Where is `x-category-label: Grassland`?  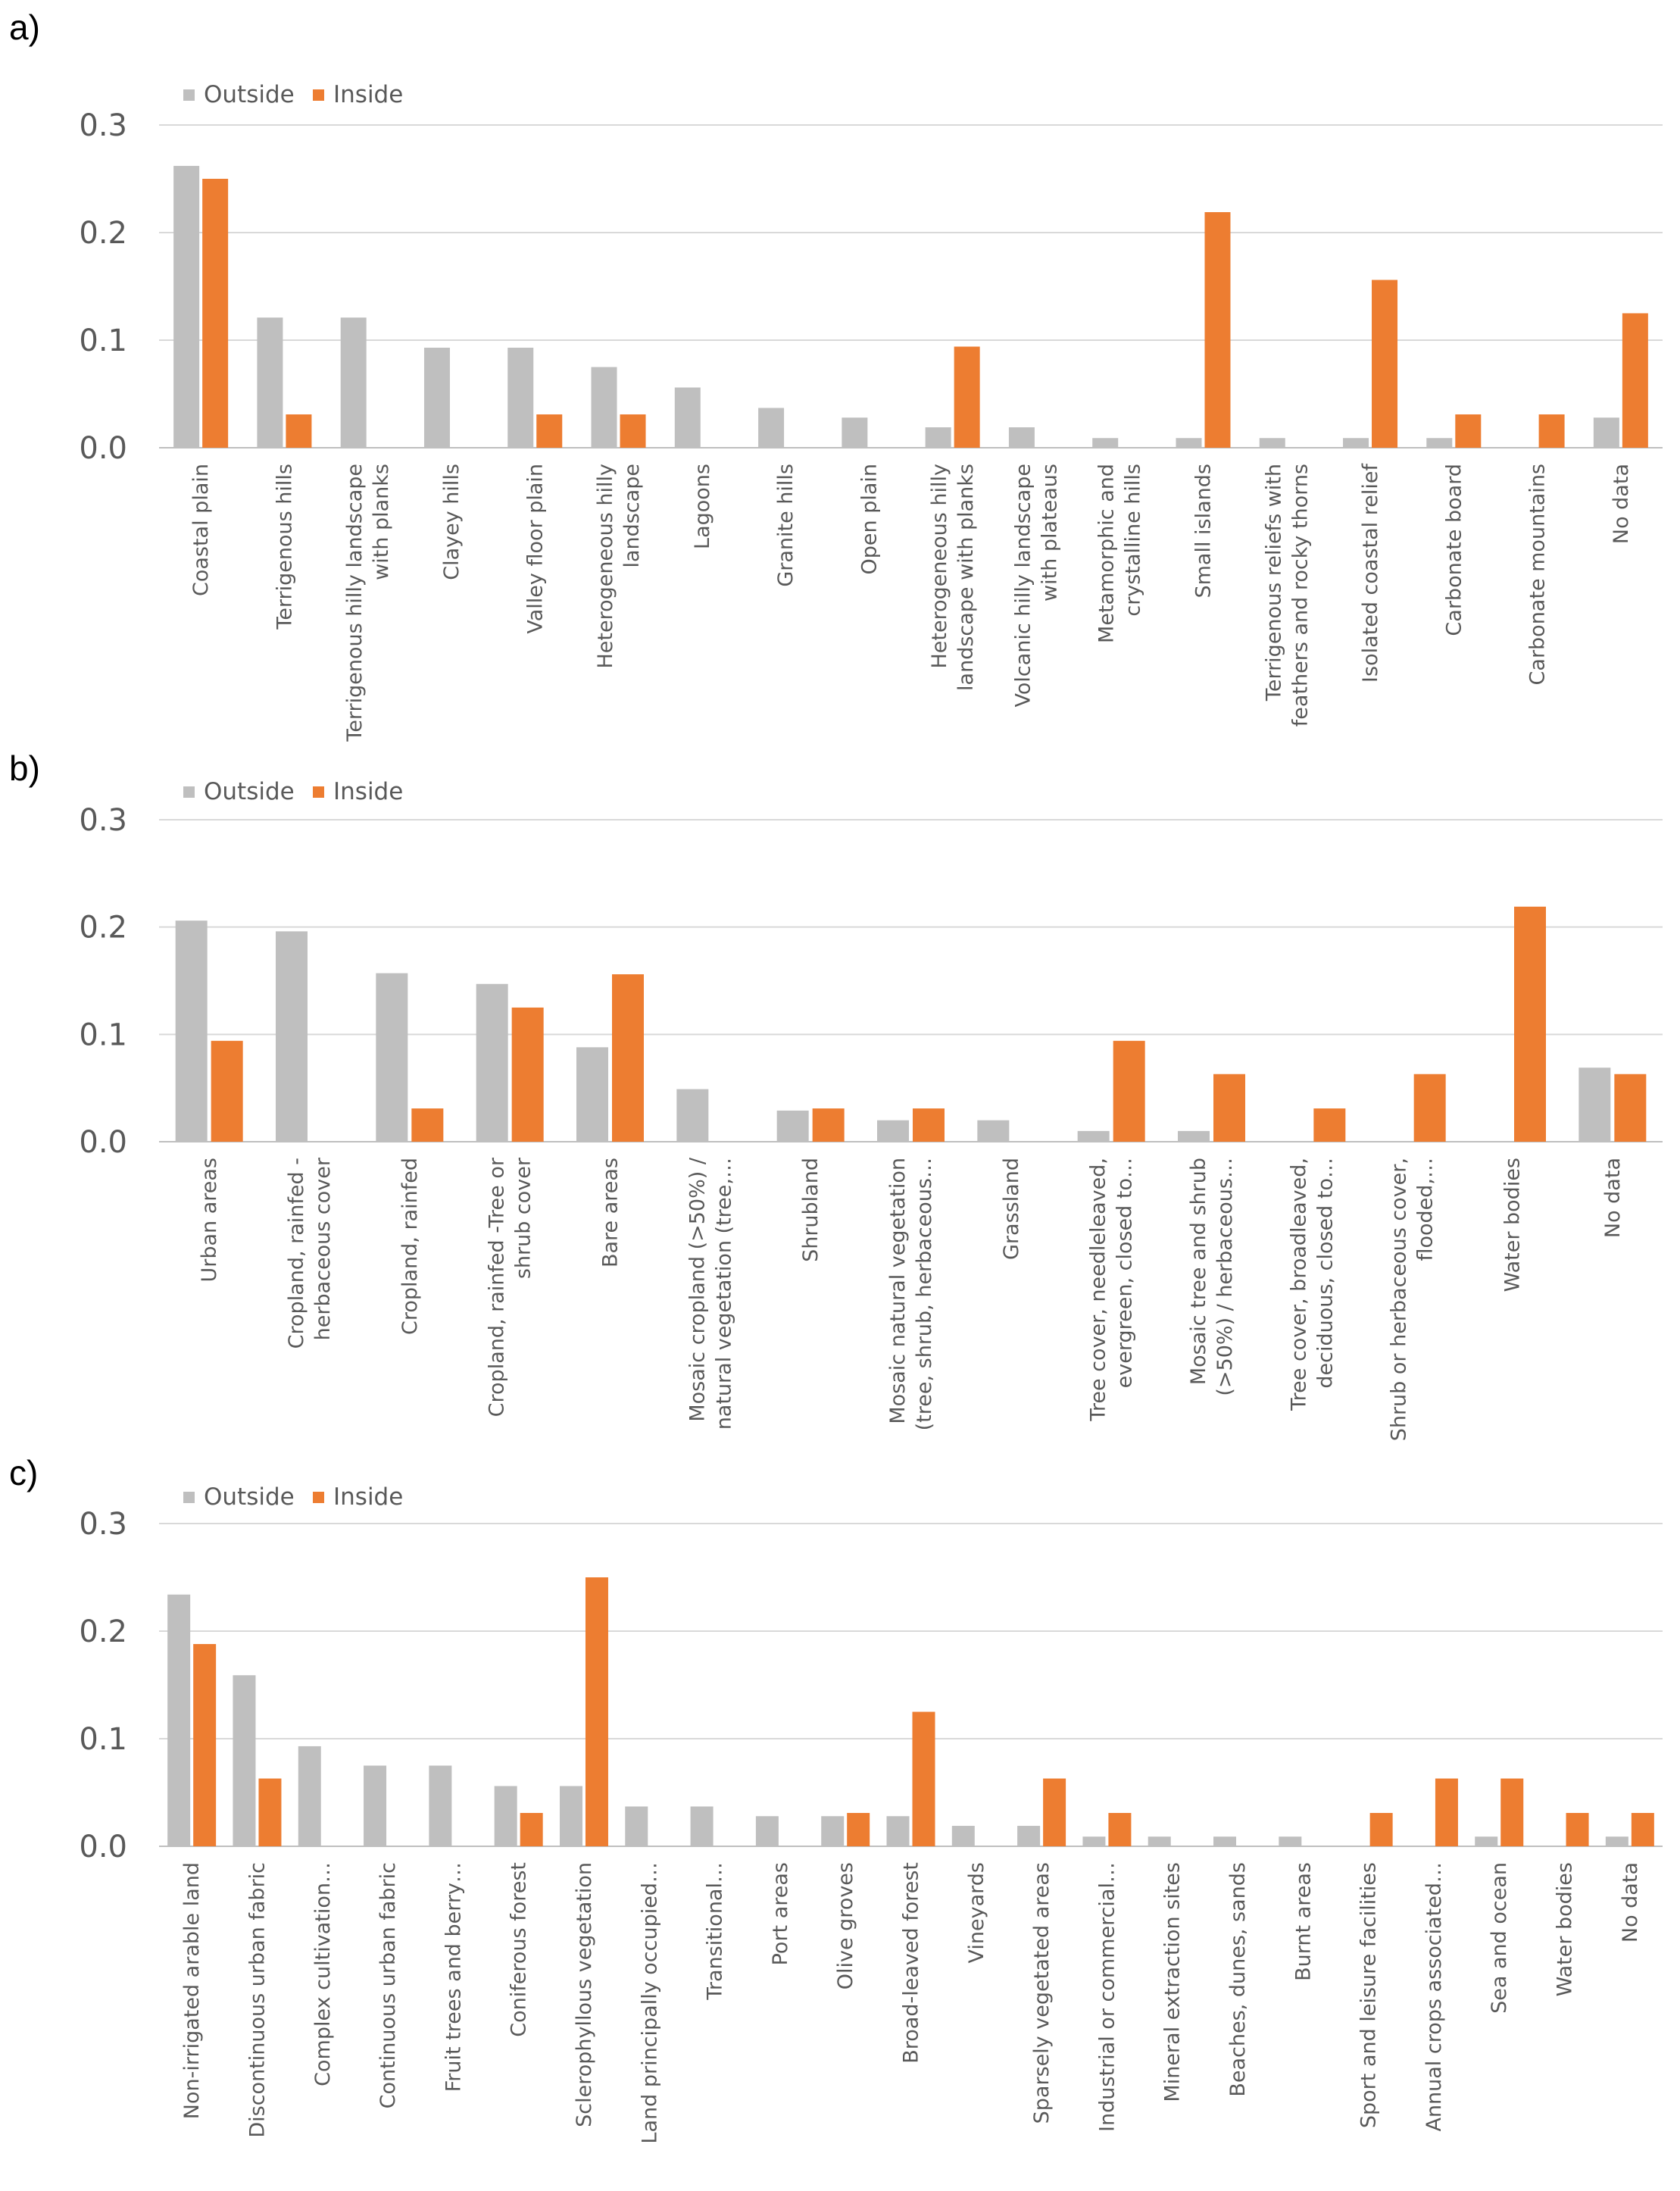 x-category-label: Grassland is located at coordinates (1011, 1209).